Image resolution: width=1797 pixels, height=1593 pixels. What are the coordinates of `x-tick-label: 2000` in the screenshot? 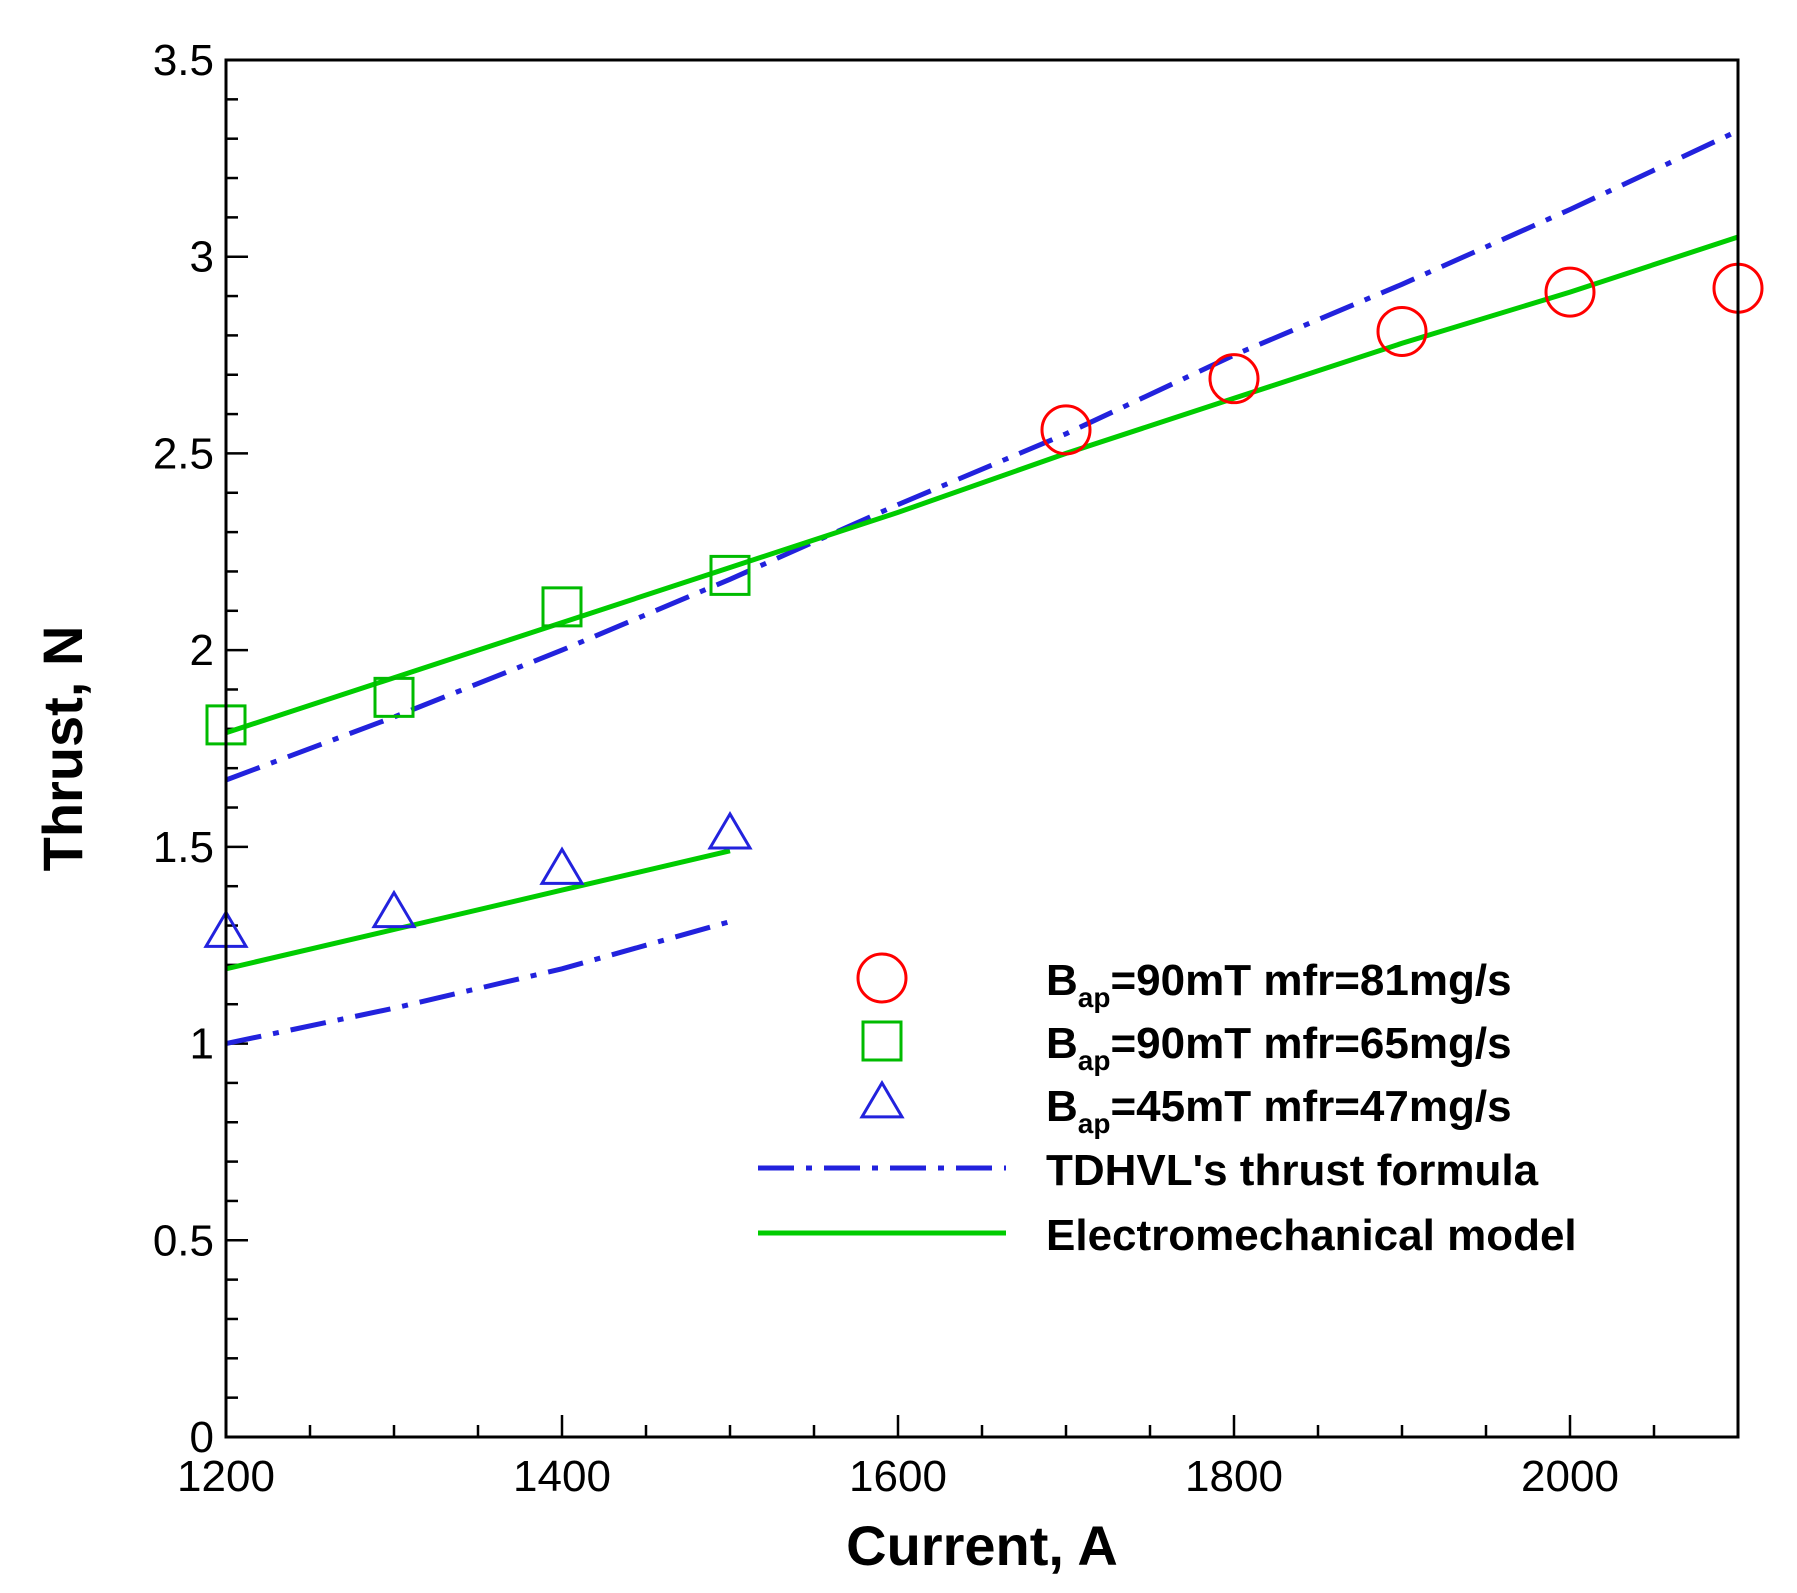 It's located at (1570, 1476).